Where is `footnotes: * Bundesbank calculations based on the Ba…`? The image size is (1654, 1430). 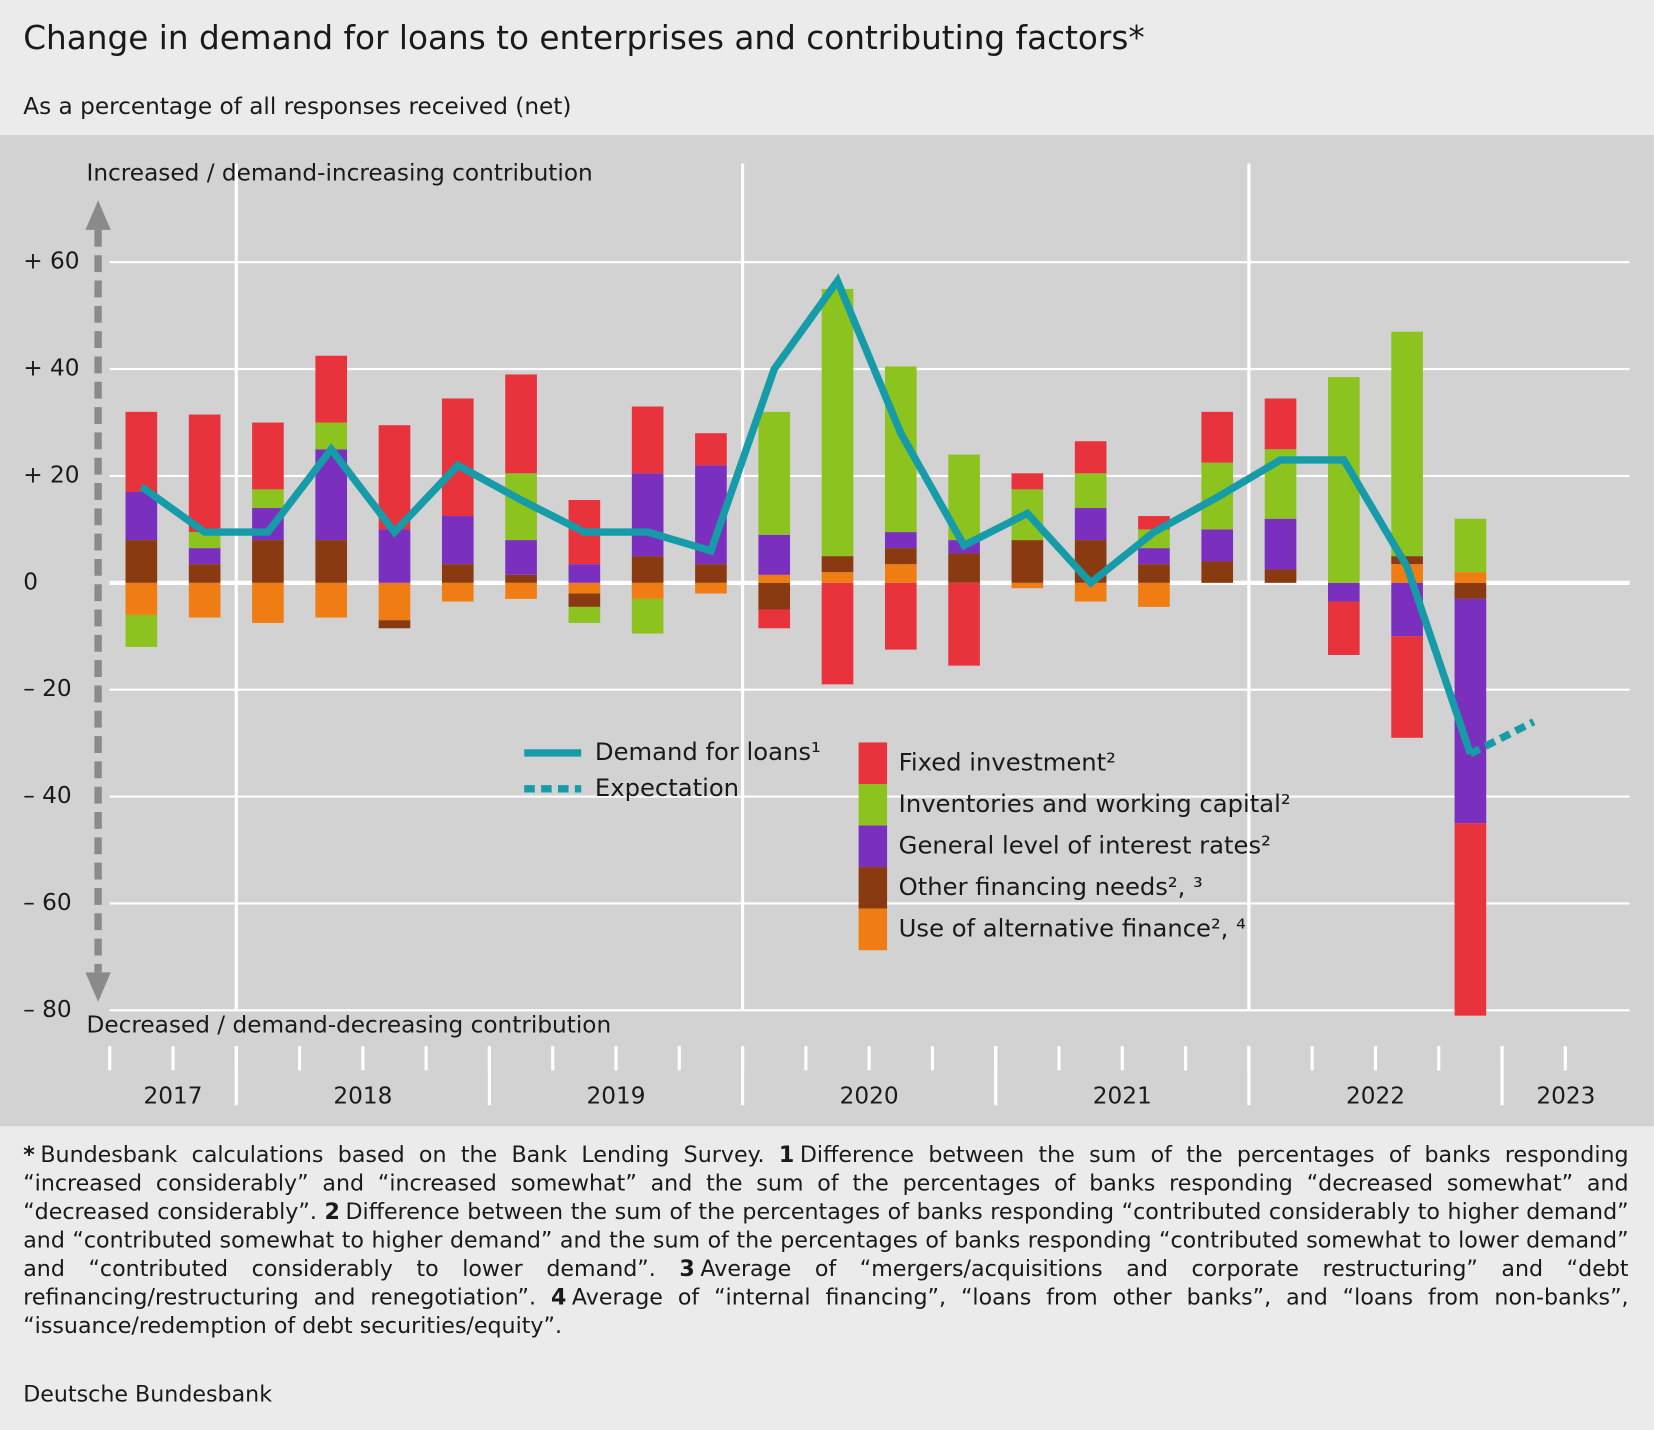 footnotes: * Bundesbank calculations based on the Ba… is located at coordinates (825, 1240).